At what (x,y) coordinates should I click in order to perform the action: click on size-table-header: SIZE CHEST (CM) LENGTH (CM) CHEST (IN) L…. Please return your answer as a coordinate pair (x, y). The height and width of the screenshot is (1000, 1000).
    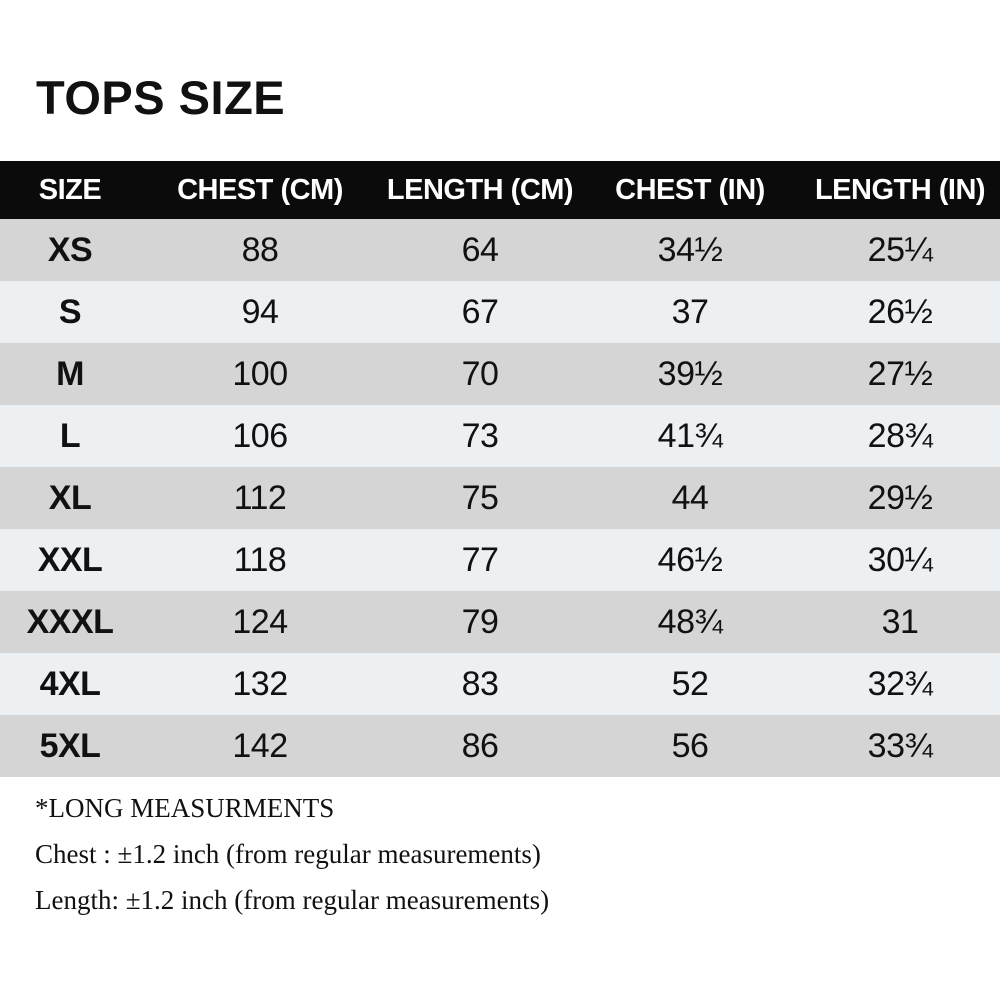
    Looking at the image, I should click on (500, 190).